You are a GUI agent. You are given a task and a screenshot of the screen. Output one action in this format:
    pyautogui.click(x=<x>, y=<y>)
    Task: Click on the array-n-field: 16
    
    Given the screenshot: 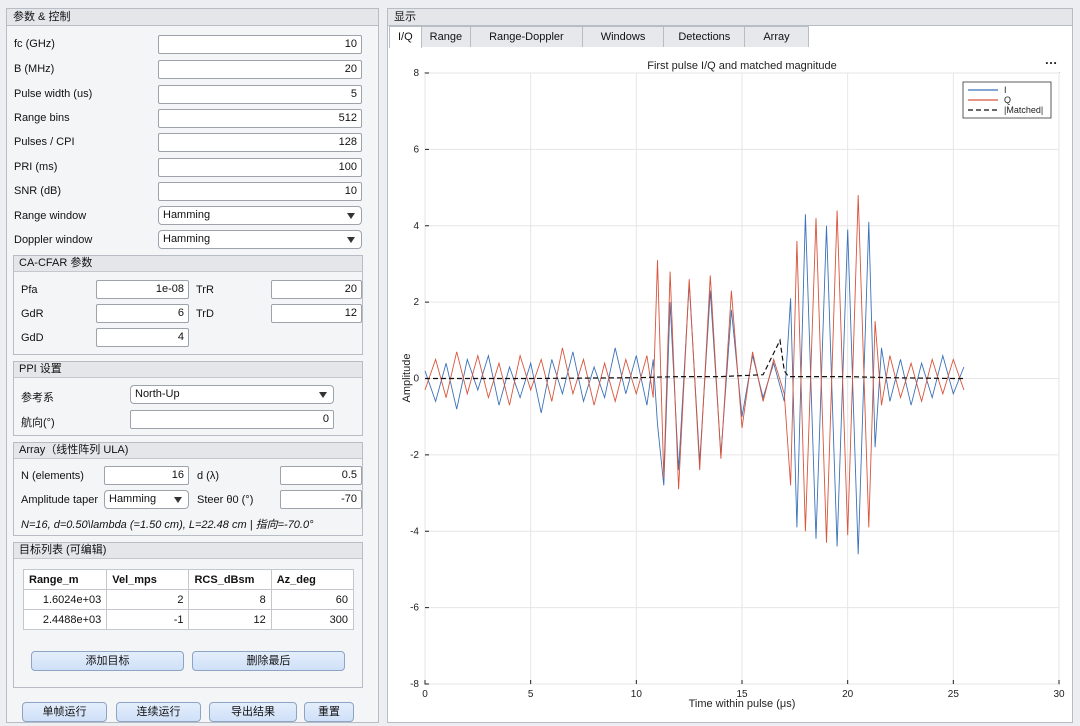 What is the action you would take?
    pyautogui.click(x=146, y=475)
    